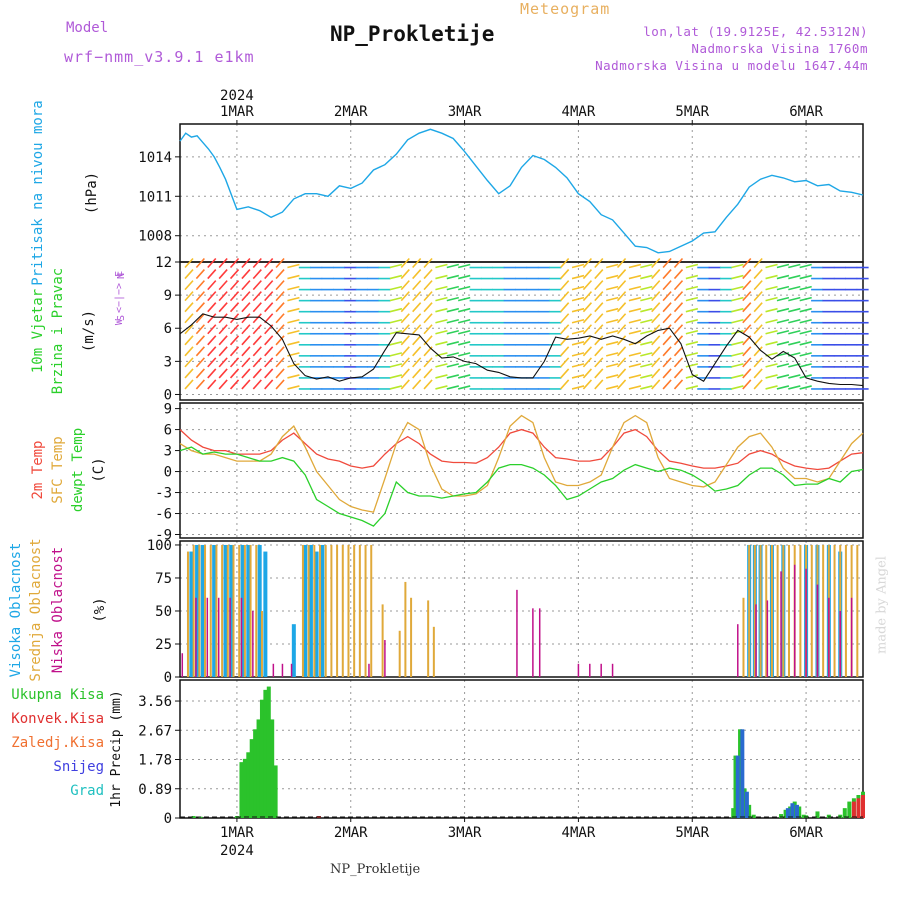 The height and width of the screenshot is (900, 900). I want to click on wind-ylabel-2: Brzina i Pravac, so click(58, 331).